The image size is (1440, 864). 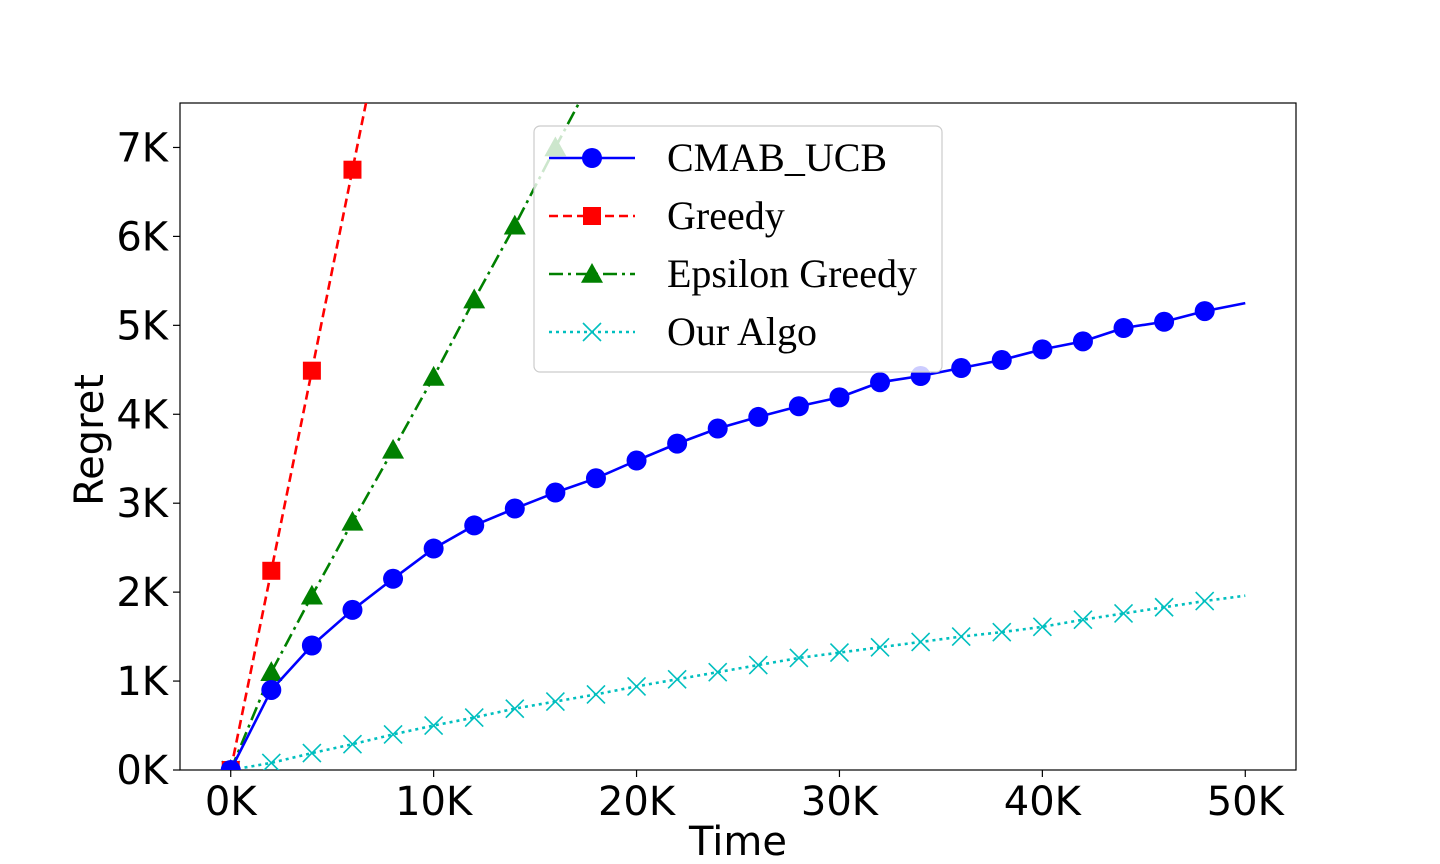 I want to click on x-tick-label: 40K, so click(x=1043, y=802).